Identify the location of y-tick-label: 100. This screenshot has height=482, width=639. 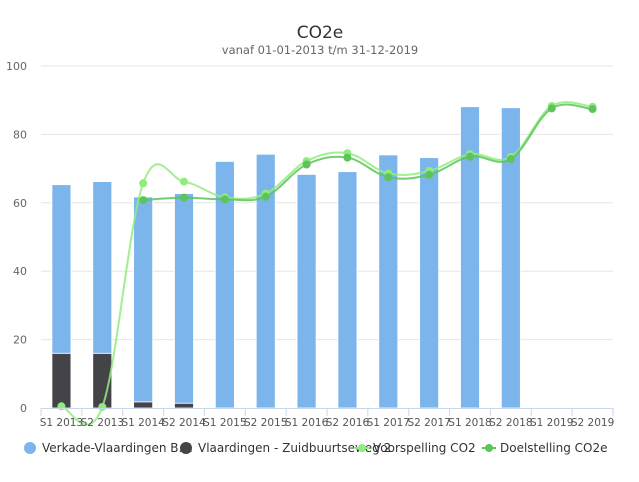
(16, 66).